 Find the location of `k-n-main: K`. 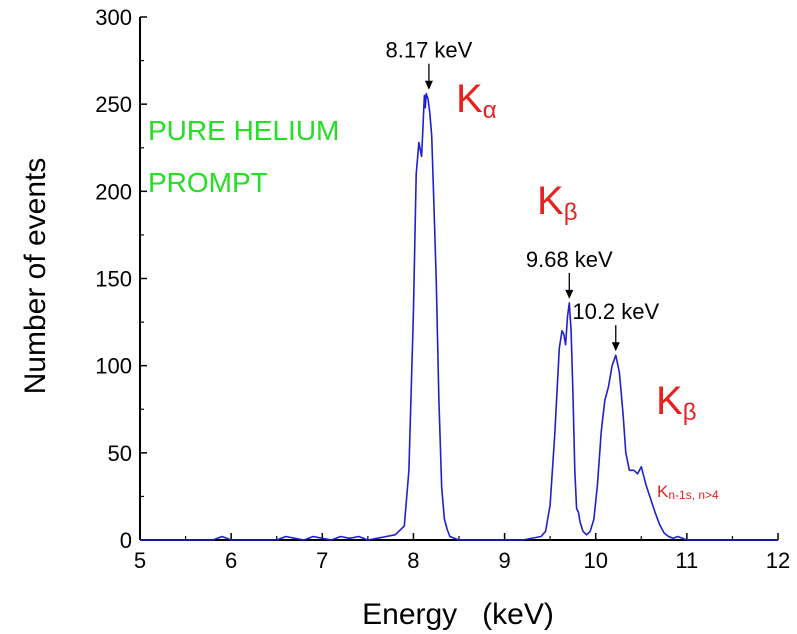

k-n-main: K is located at coordinates (663, 491).